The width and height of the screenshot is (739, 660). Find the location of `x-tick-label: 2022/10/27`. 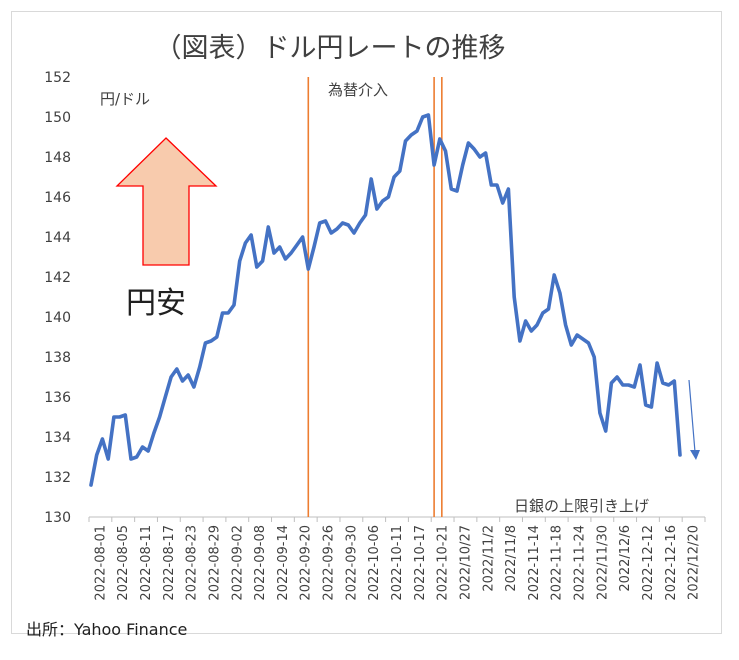

x-tick-label: 2022/10/27 is located at coordinates (465, 562).